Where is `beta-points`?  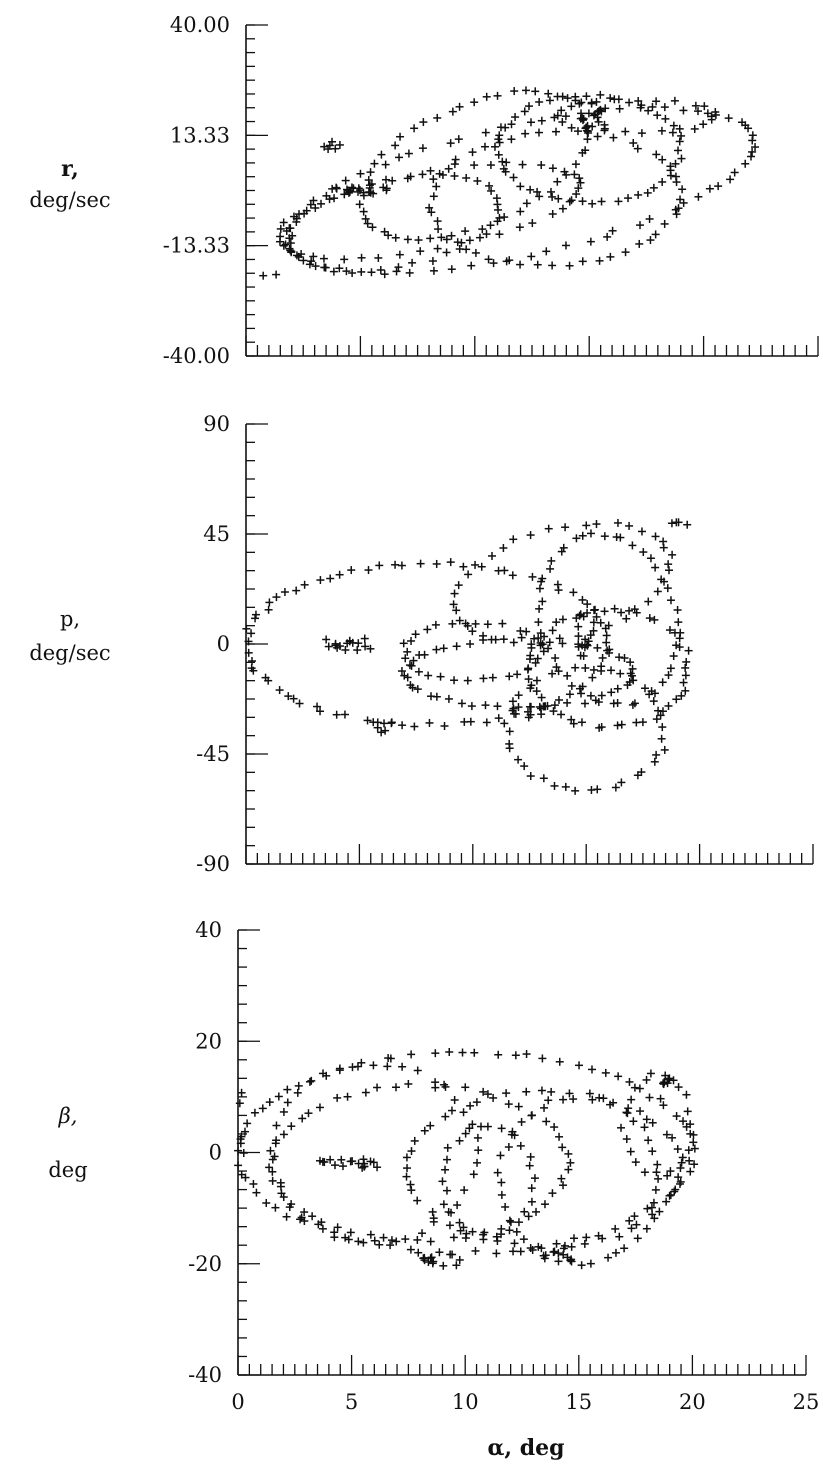
beta-points is located at coordinates (466, 1158).